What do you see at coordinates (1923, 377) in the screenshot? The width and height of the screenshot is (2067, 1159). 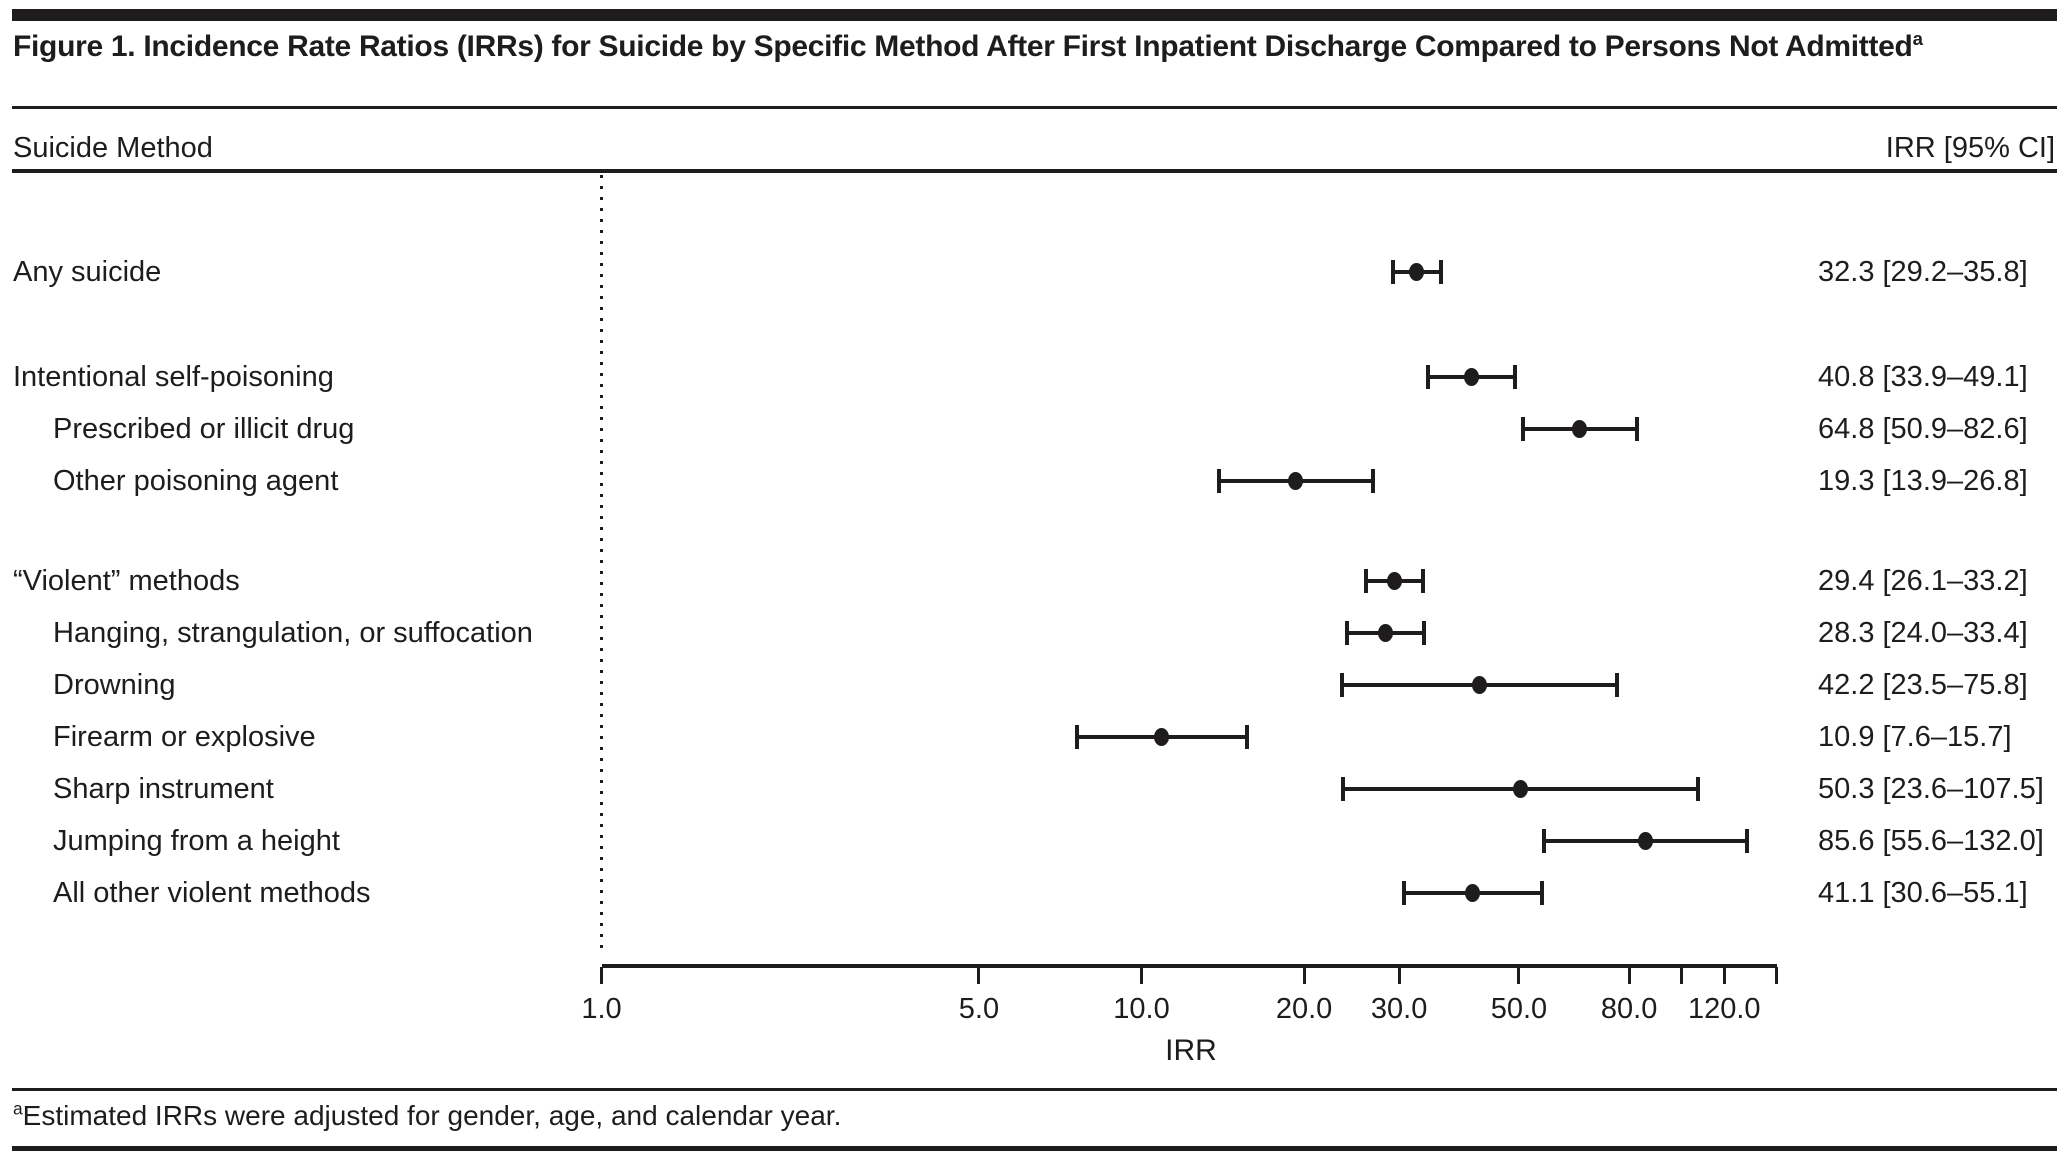 I see `irr-value: 40.8 [33.9–49.1]` at bounding box center [1923, 377].